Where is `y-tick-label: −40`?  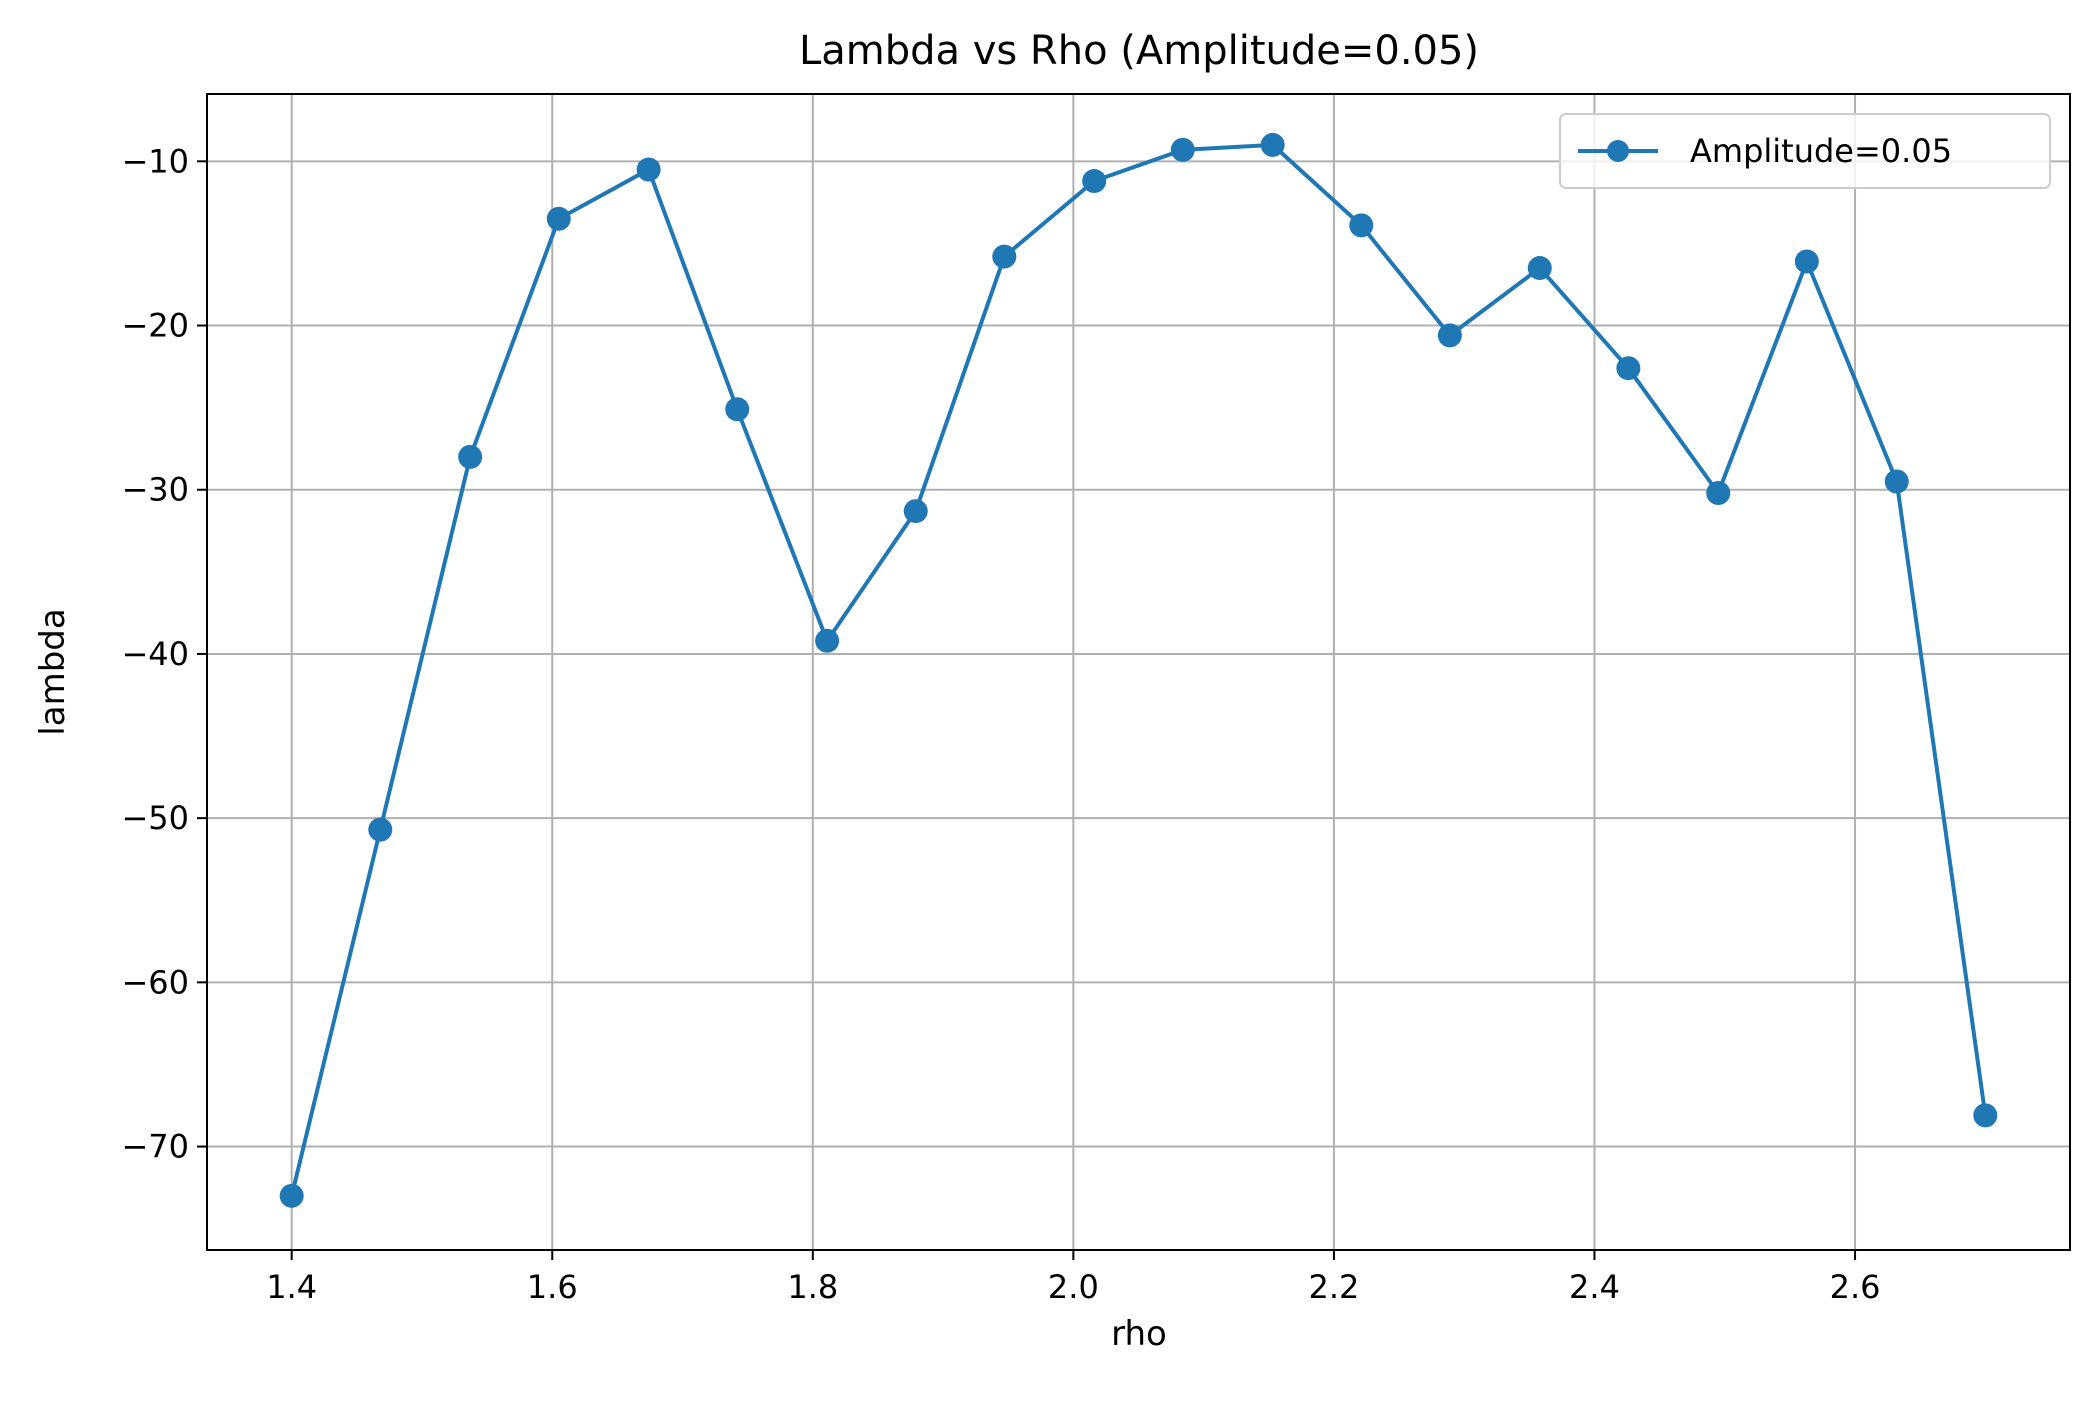
y-tick-label: −40 is located at coordinates (155, 654).